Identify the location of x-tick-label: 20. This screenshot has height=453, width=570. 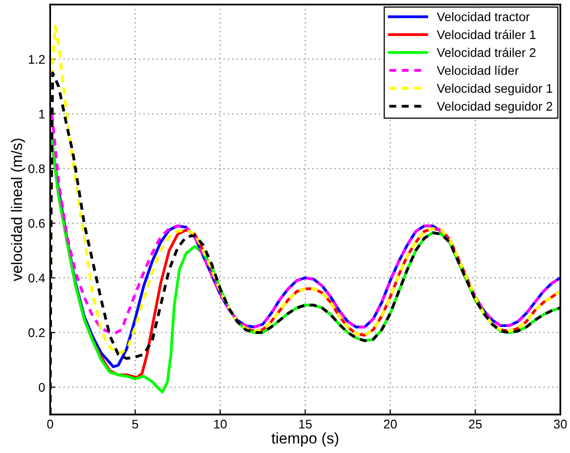
(390, 424).